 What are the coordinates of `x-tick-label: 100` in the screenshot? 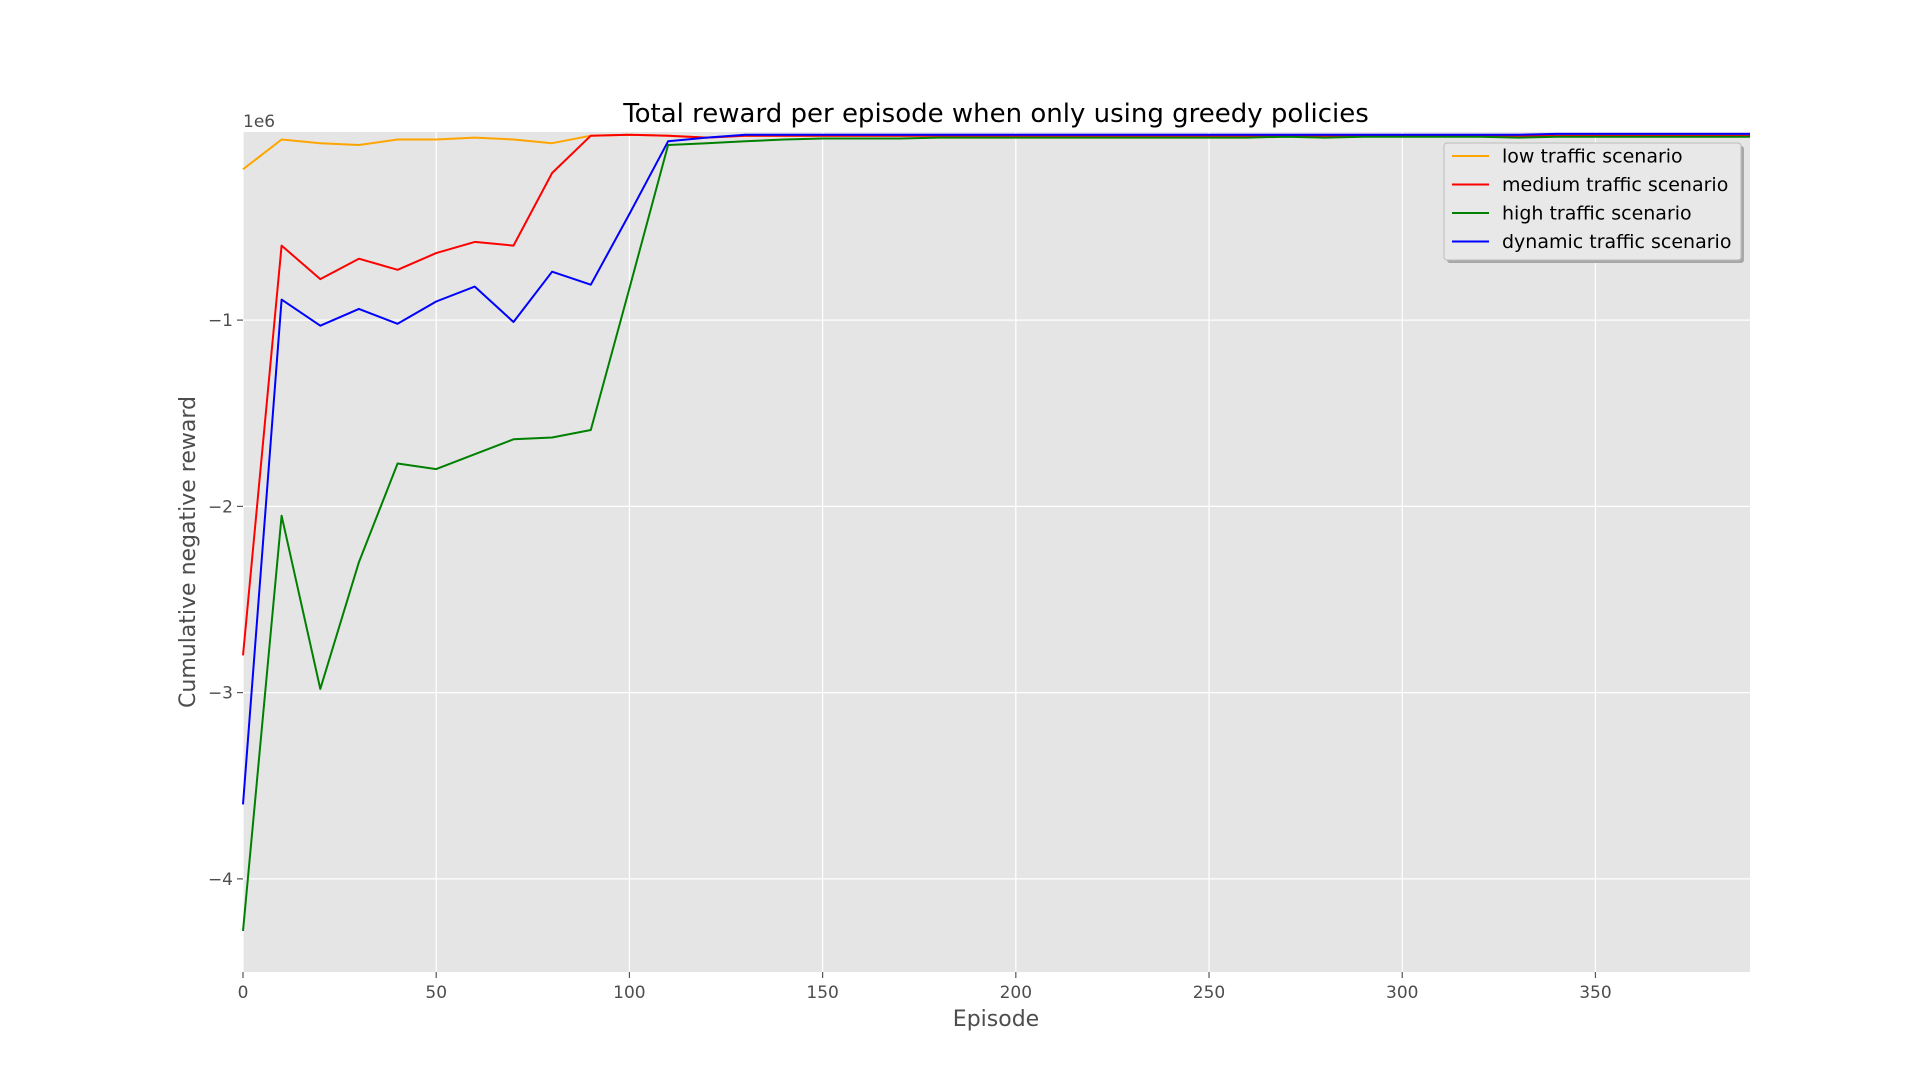 It's located at (629, 993).